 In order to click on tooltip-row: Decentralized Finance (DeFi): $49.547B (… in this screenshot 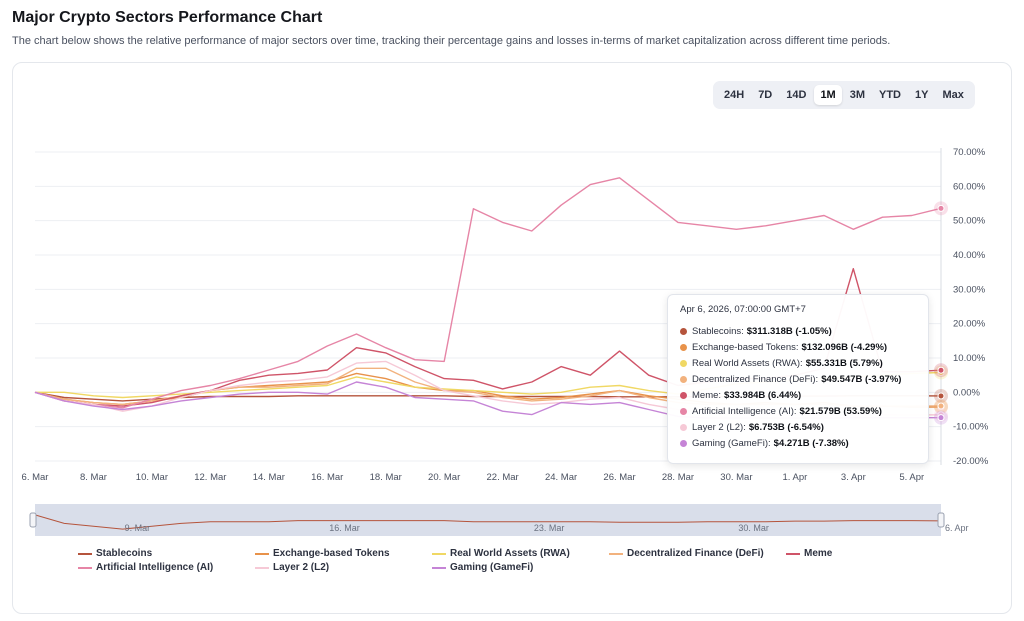, I will do `click(798, 380)`.